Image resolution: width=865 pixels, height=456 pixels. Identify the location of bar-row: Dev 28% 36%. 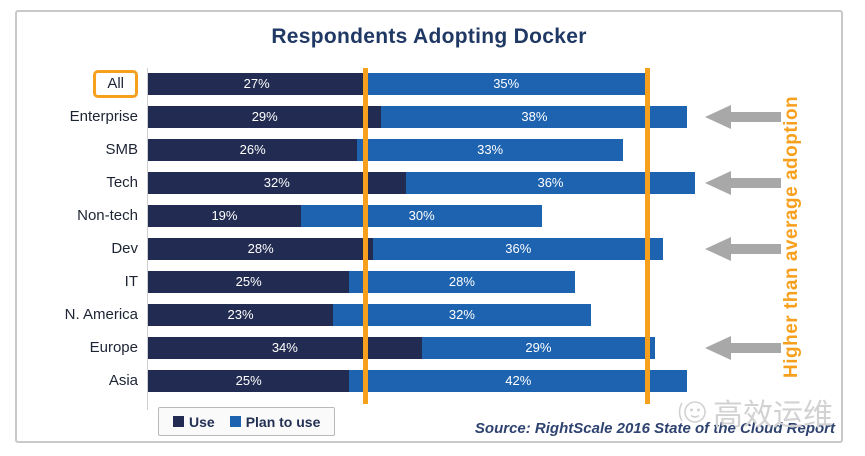
(429, 248).